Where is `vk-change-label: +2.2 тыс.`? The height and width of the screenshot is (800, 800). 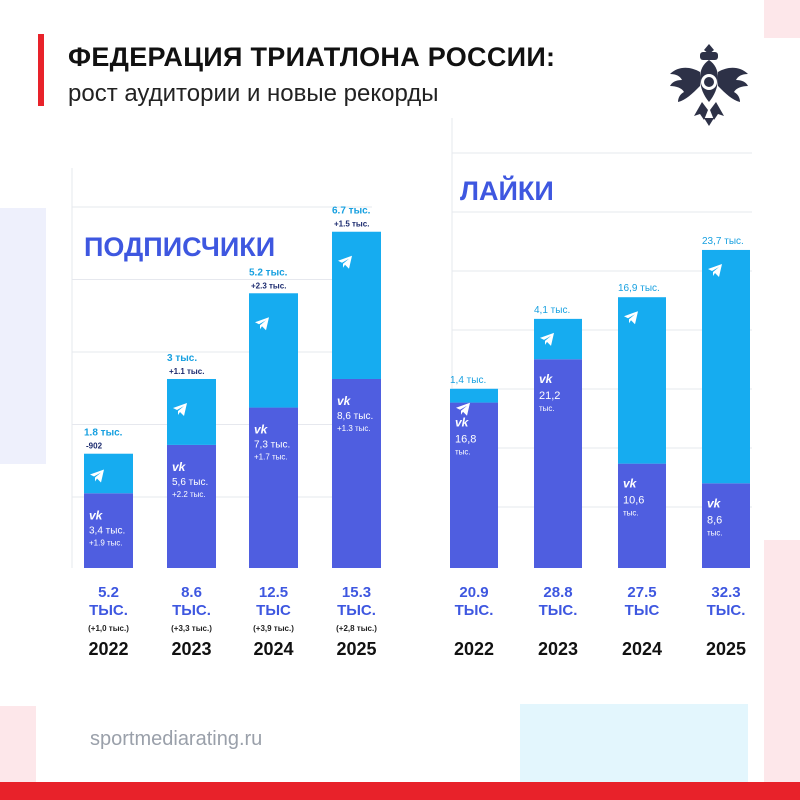 vk-change-label: +2.2 тыс. is located at coordinates (189, 494).